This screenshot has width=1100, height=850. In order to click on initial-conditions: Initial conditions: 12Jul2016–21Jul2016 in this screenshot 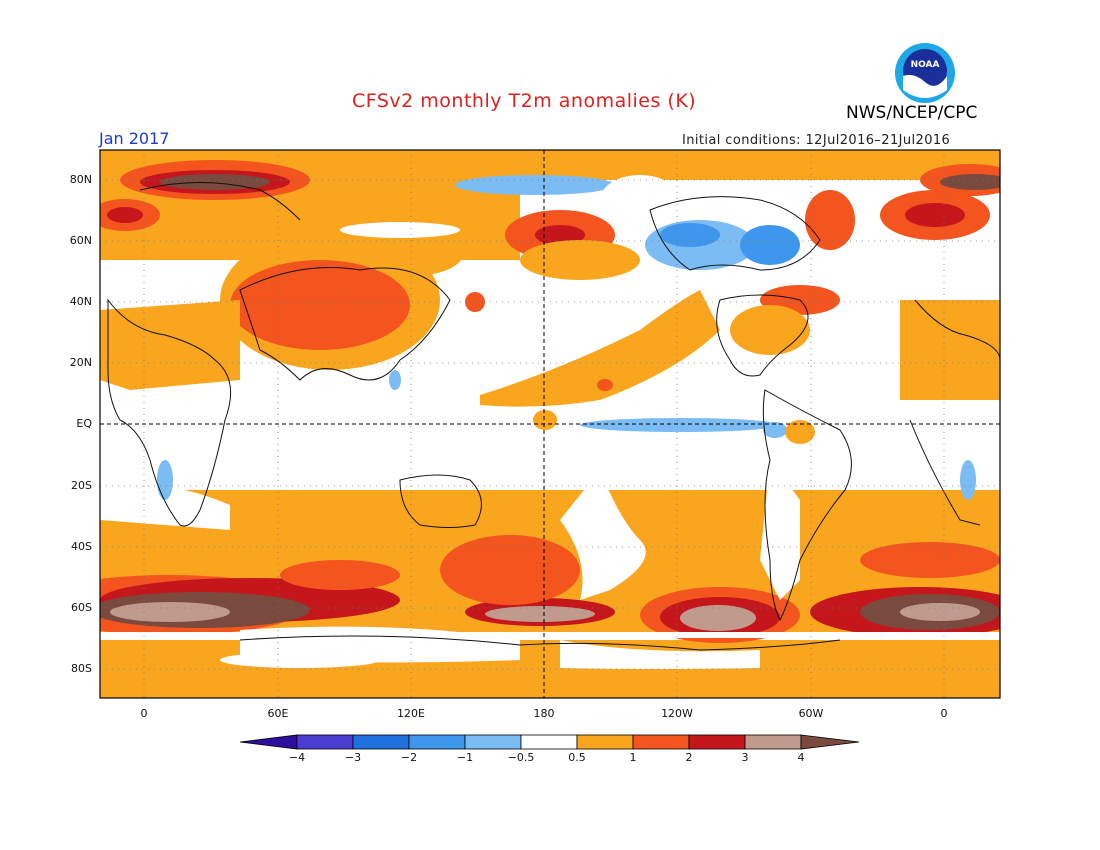, I will do `click(816, 140)`.